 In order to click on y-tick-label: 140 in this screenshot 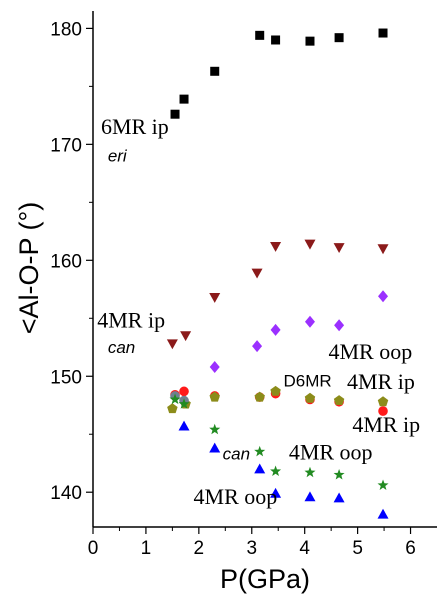, I will do `click(66, 493)`.